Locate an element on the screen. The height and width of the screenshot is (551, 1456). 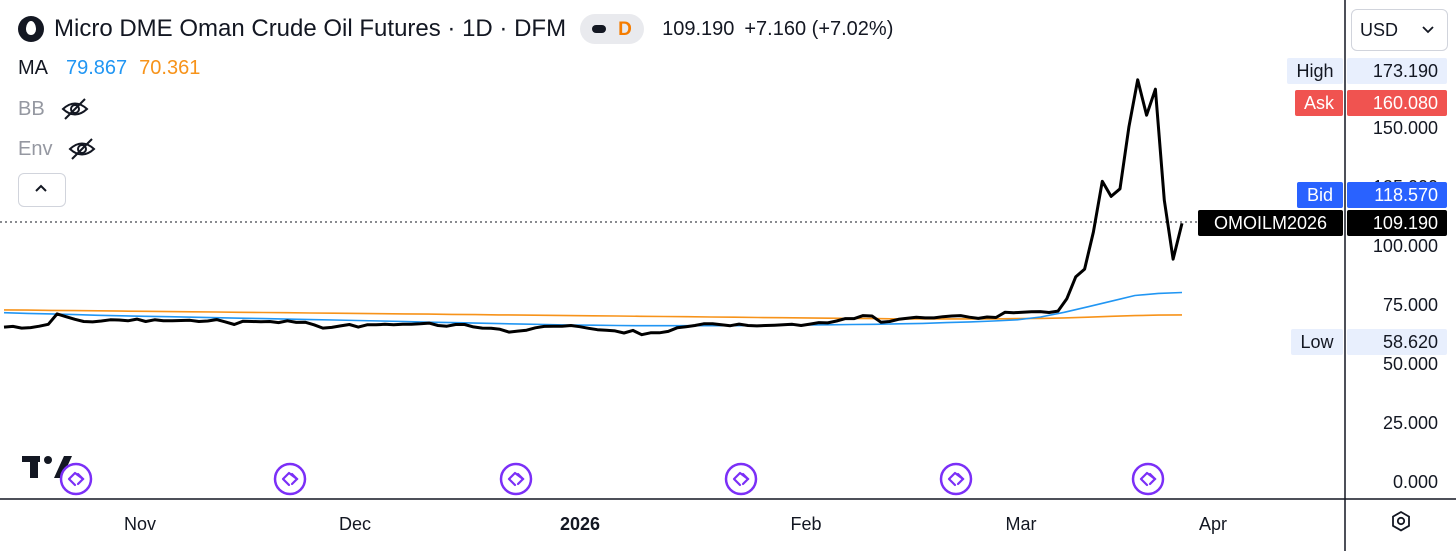
delayed-badge: D is located at coordinates (625, 29).